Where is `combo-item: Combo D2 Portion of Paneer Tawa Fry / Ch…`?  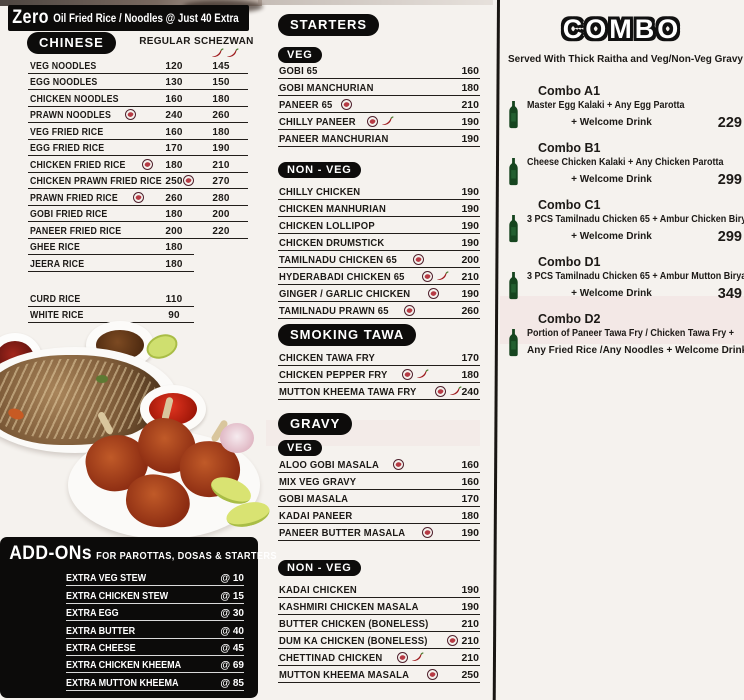 combo-item: Combo D2 Portion of Paneer Tawa Fry / Ch… is located at coordinates (623, 335).